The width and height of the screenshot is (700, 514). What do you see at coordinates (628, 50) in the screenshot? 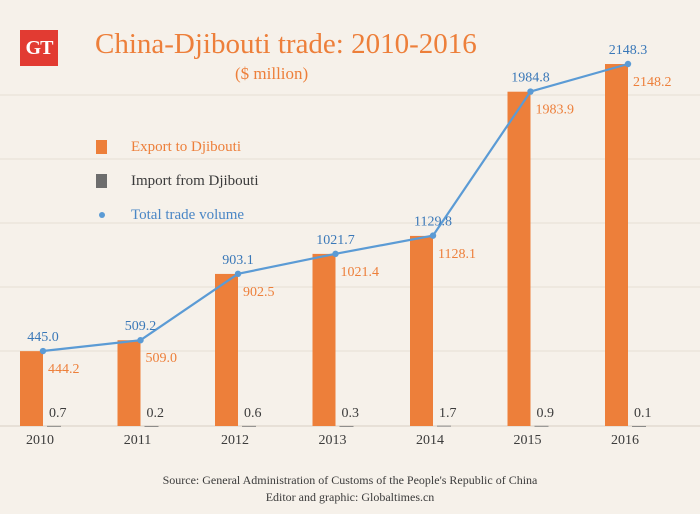
I see `total-label-2016: 2148.3` at bounding box center [628, 50].